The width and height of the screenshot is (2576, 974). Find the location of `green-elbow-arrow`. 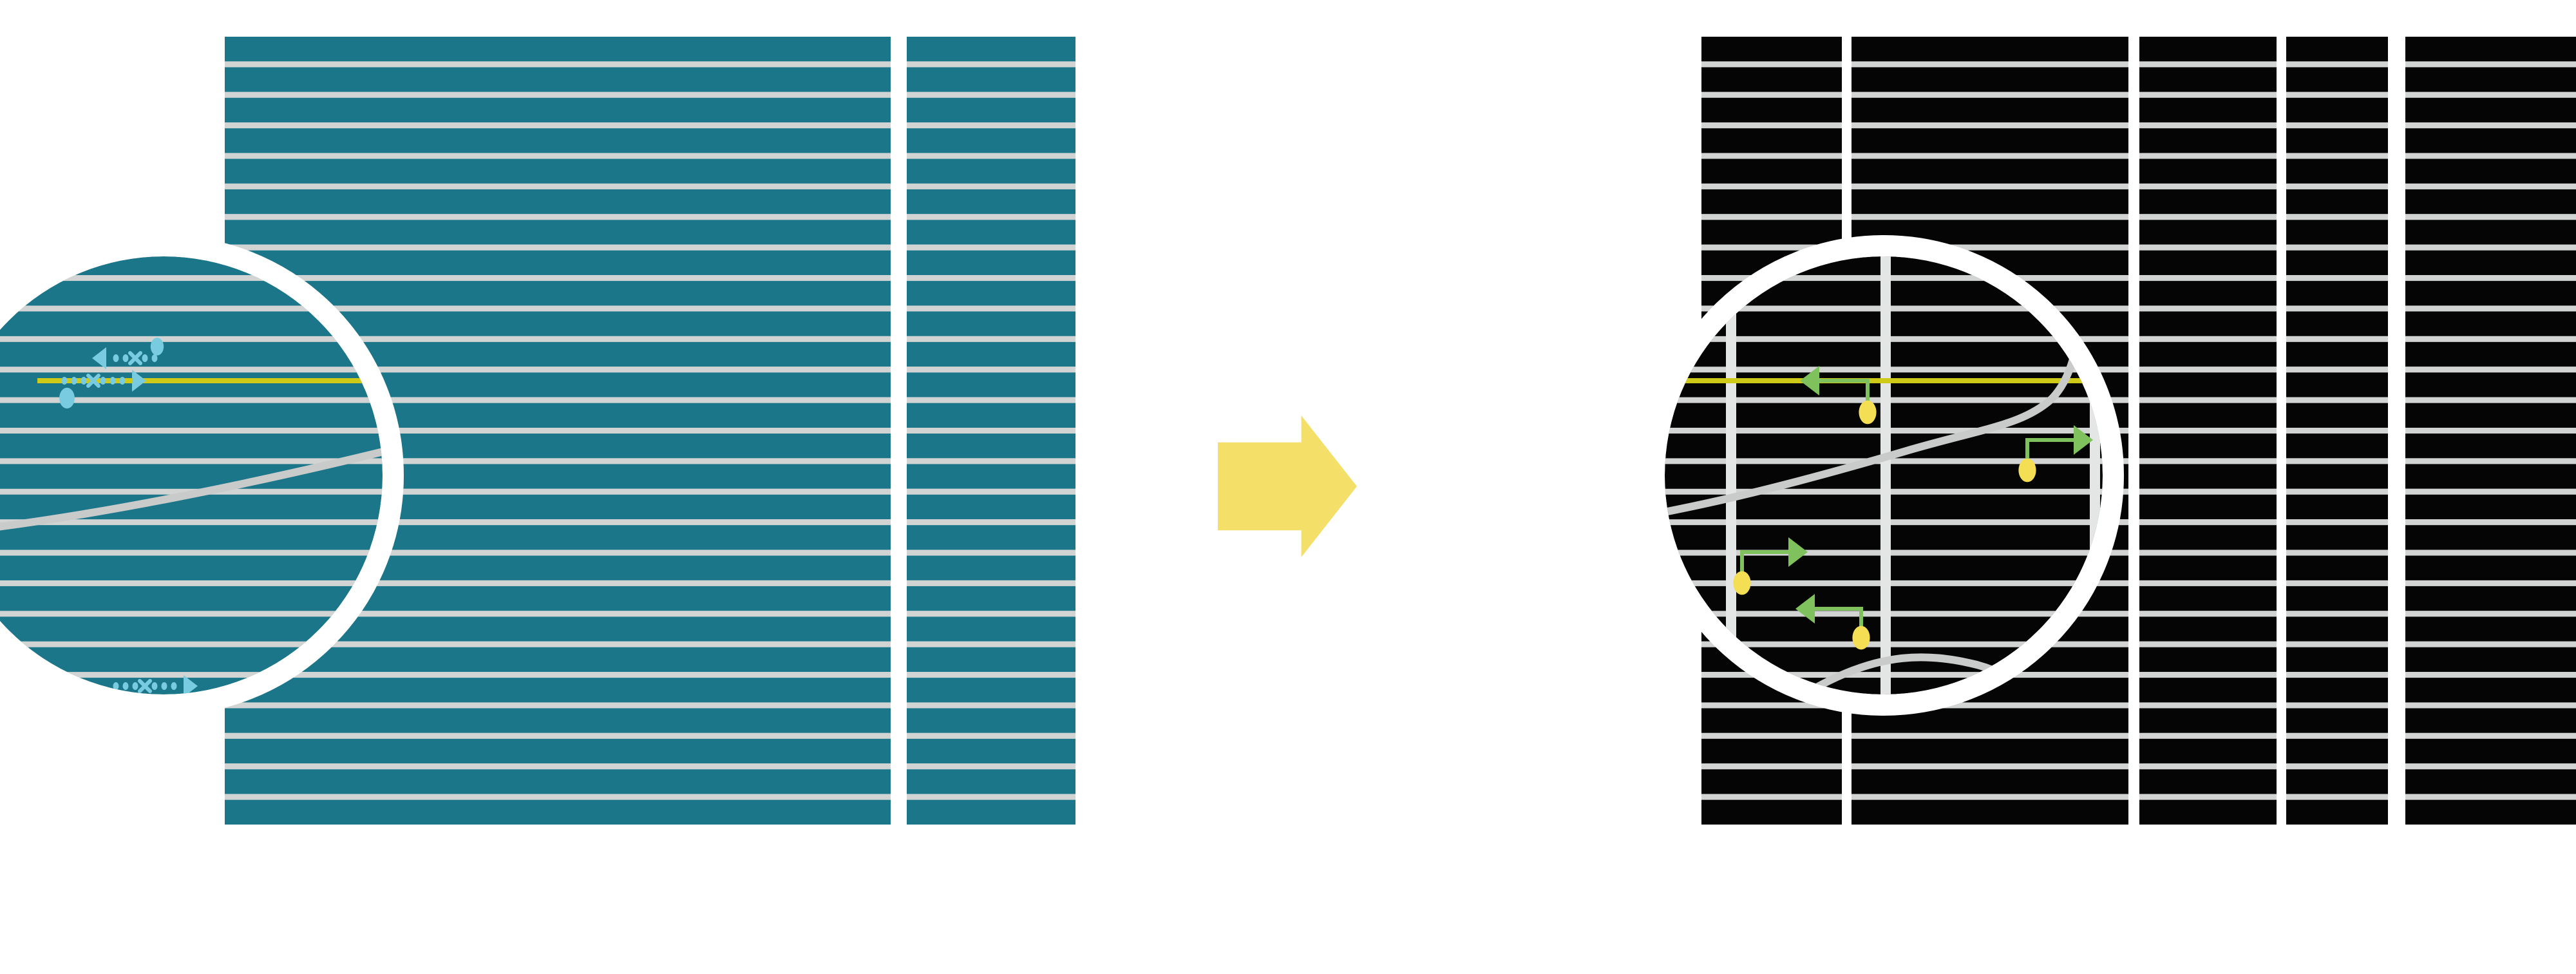

green-elbow-arrow is located at coordinates (1622, 666).